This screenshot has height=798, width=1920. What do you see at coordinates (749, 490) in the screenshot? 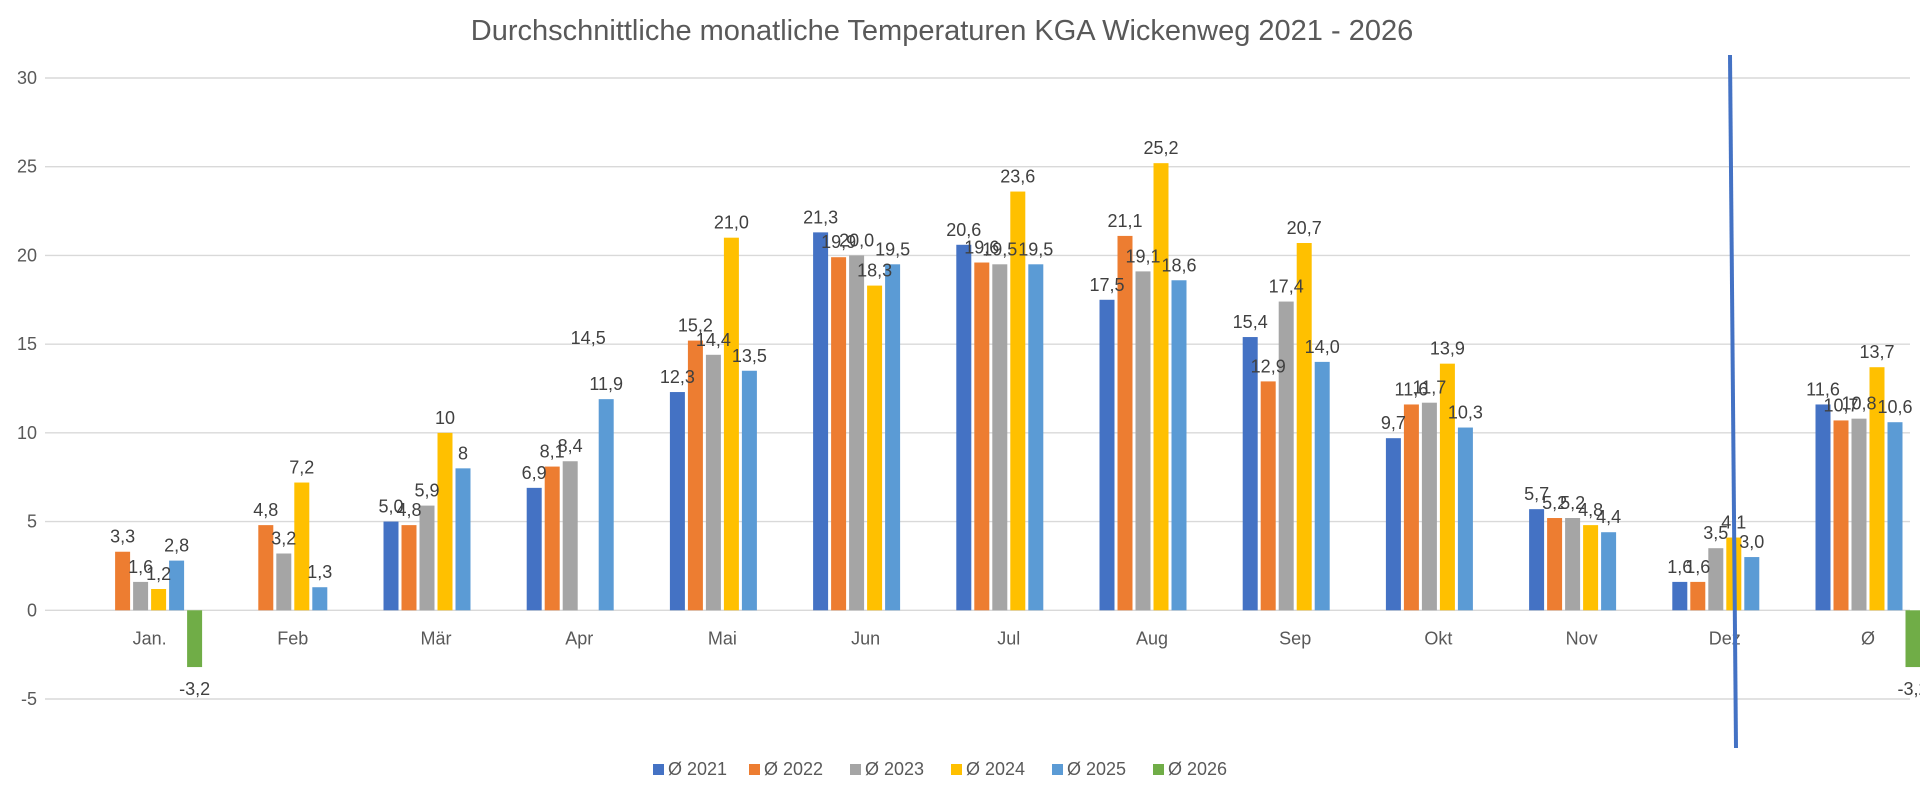
I see `bar-avg-2025-mai` at bounding box center [749, 490].